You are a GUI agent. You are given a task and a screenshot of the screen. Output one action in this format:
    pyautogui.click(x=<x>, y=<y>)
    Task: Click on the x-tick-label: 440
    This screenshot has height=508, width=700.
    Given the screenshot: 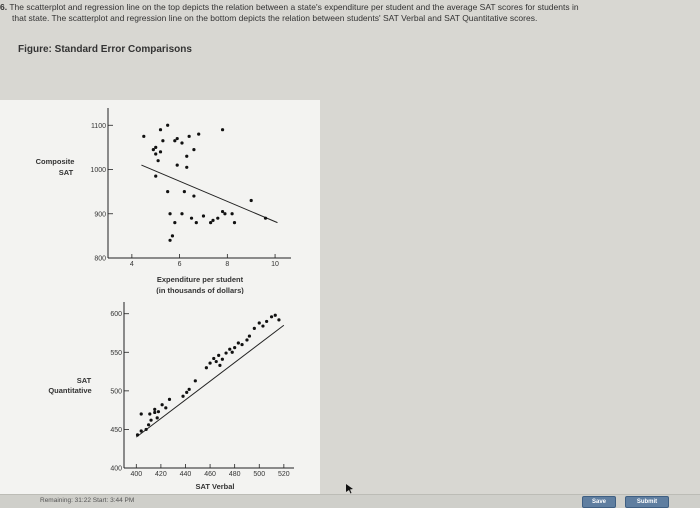 What is the action you would take?
    pyautogui.click(x=186, y=474)
    